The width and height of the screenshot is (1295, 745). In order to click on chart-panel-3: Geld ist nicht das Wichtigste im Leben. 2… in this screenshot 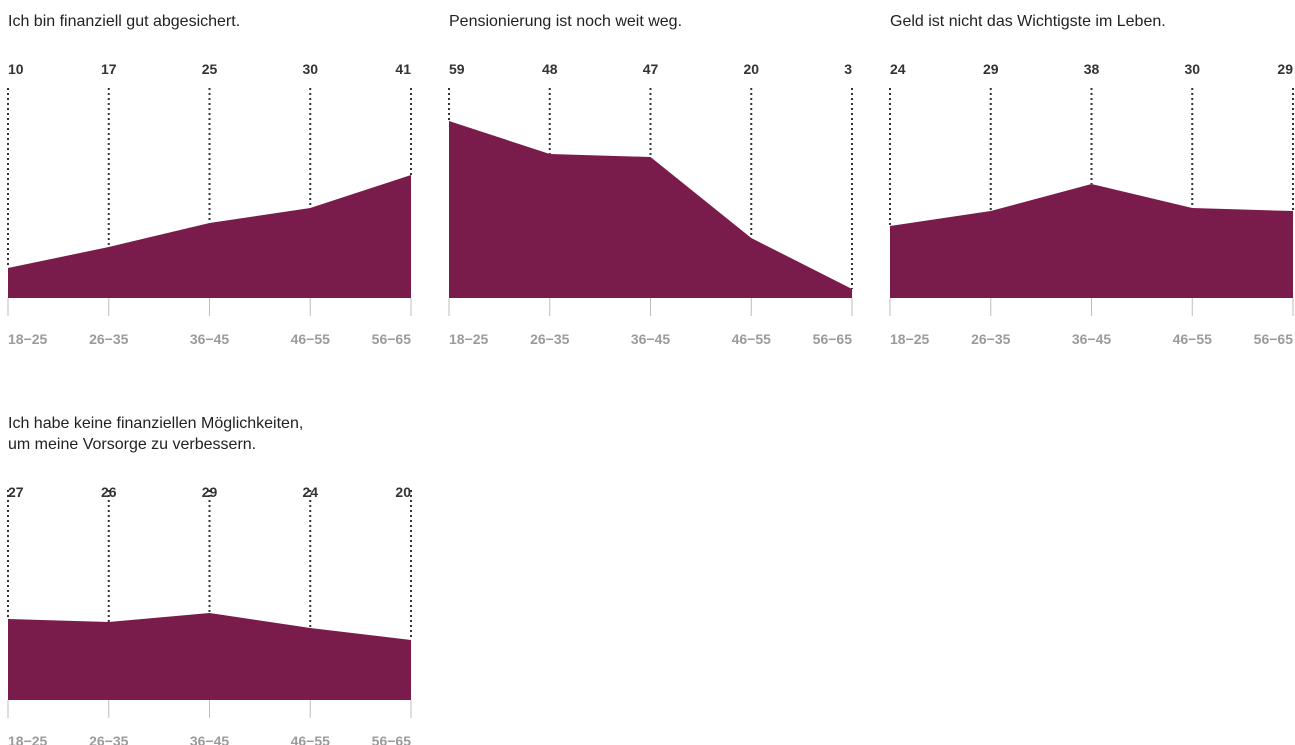, I will do `click(1091, 180)`.